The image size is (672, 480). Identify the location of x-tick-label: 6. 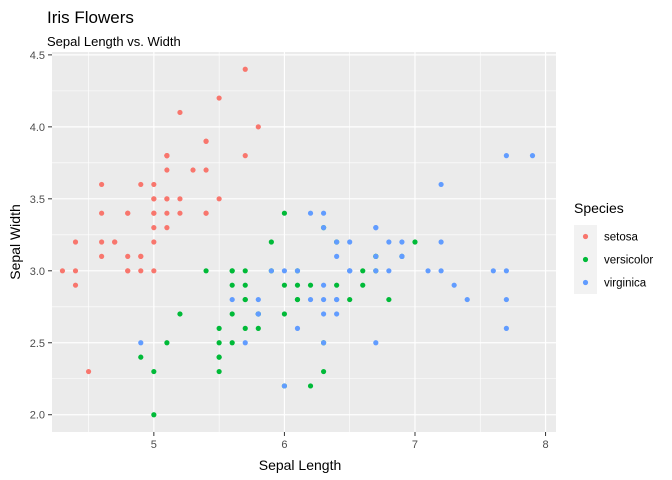
(284, 445).